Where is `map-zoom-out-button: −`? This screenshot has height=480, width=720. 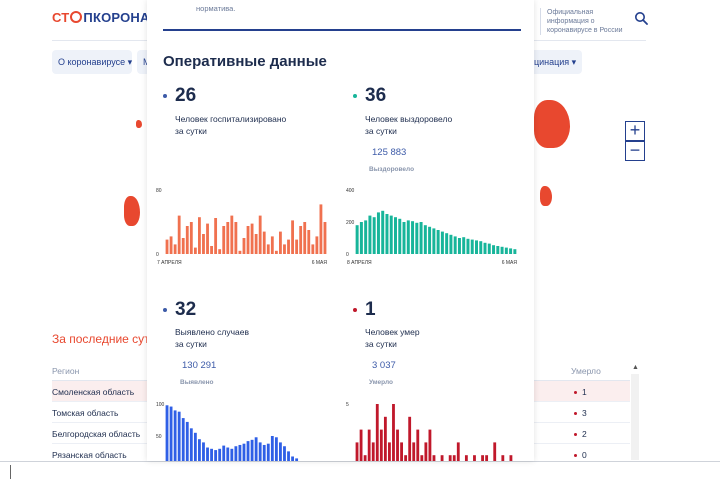 map-zoom-out-button: − is located at coordinates (635, 151).